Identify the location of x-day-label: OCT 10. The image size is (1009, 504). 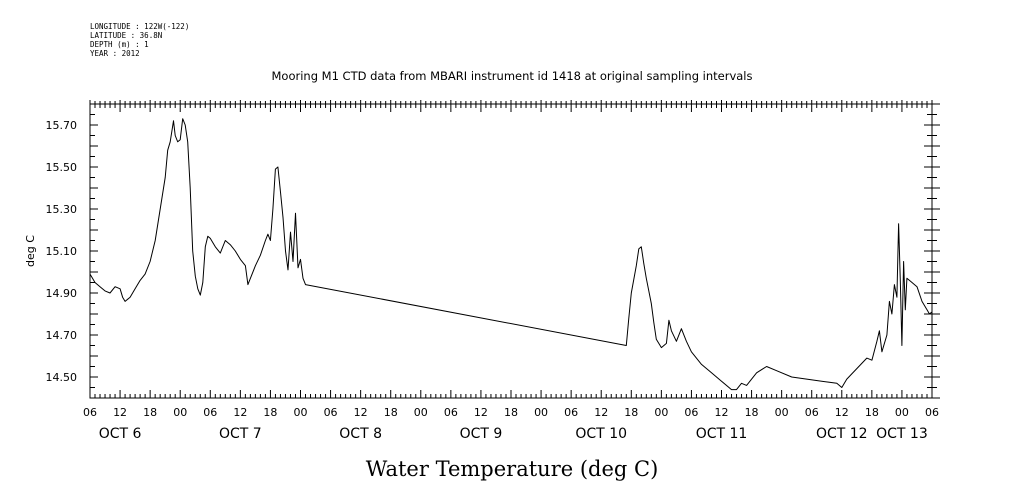
(601, 434).